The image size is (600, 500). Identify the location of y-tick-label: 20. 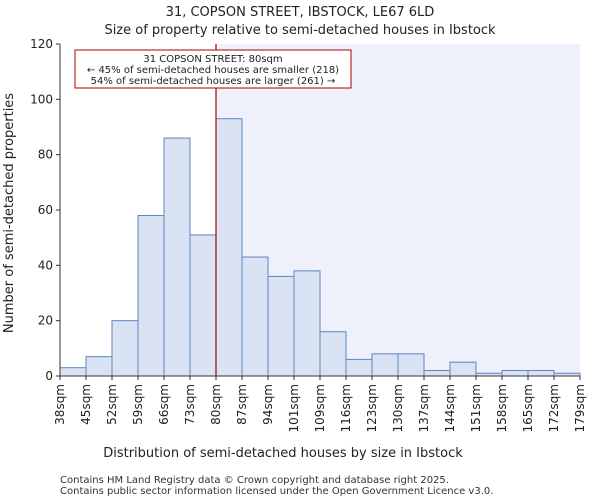
(45, 321).